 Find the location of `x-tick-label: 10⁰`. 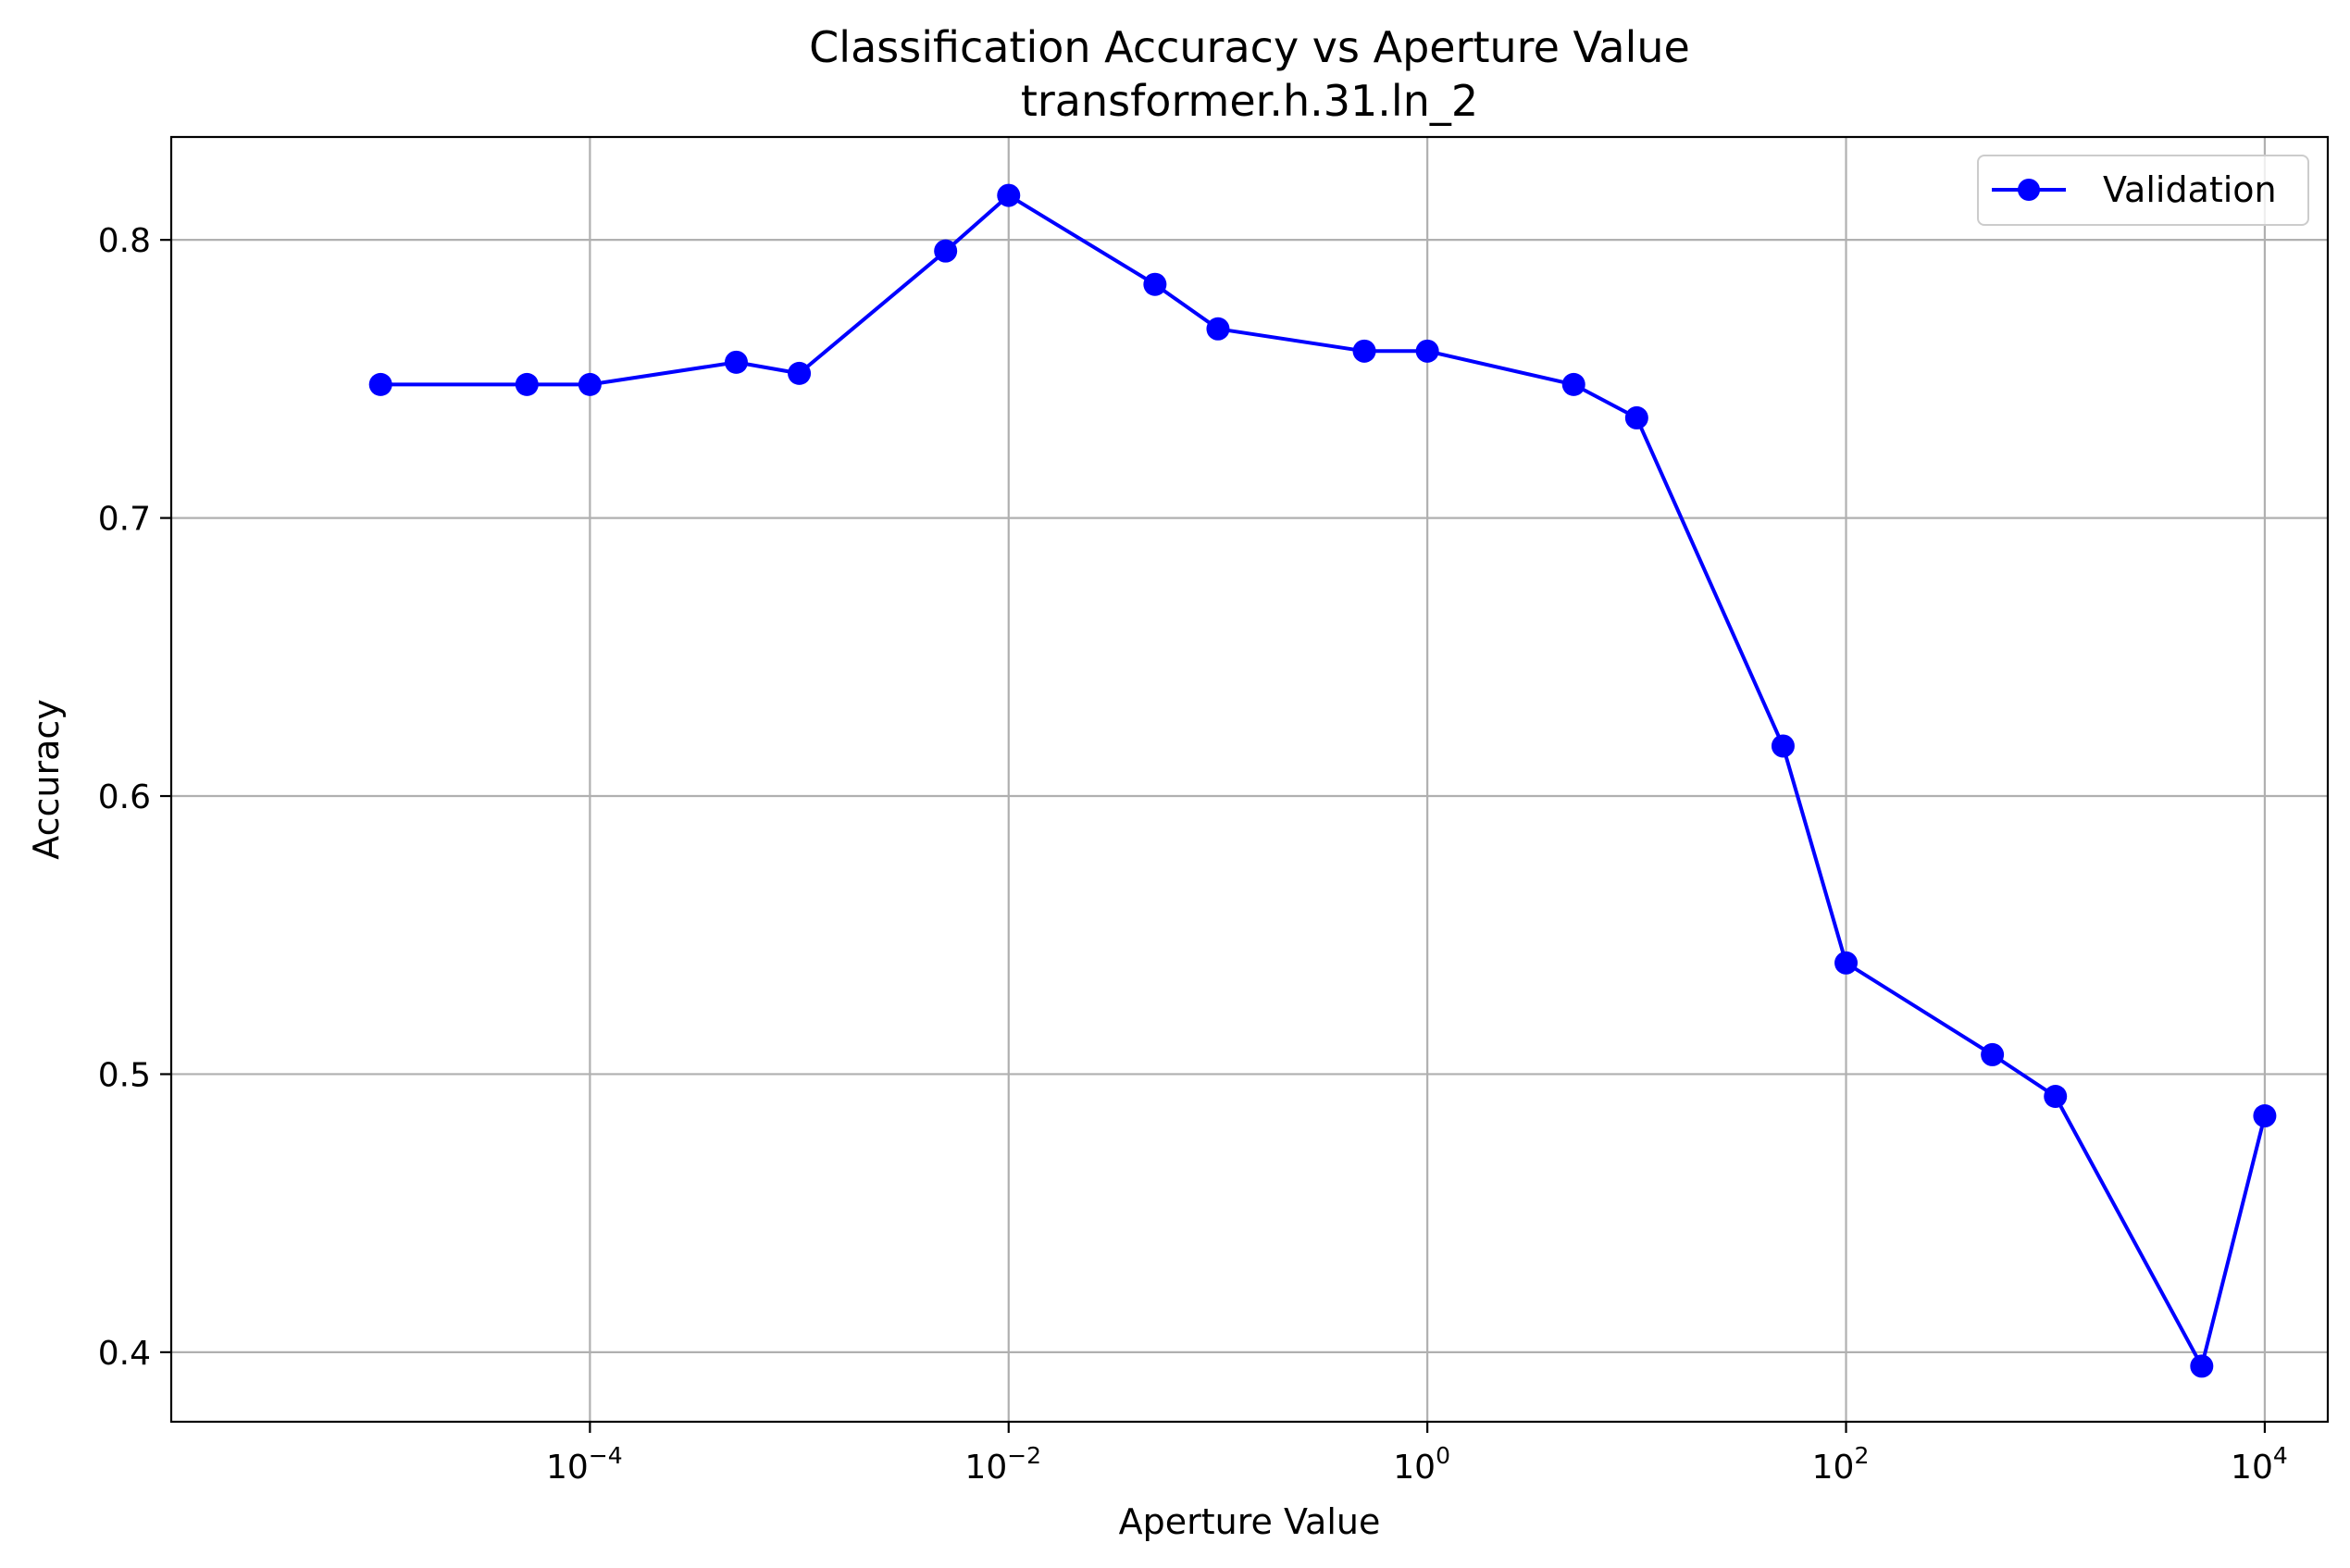

x-tick-label: 10⁰ is located at coordinates (1422, 1464).